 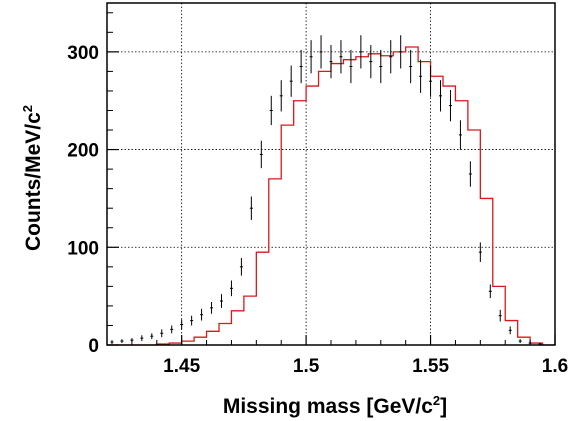 I want to click on x-axis-label: Missing mass [GeV/c2], so click(x=335, y=405).